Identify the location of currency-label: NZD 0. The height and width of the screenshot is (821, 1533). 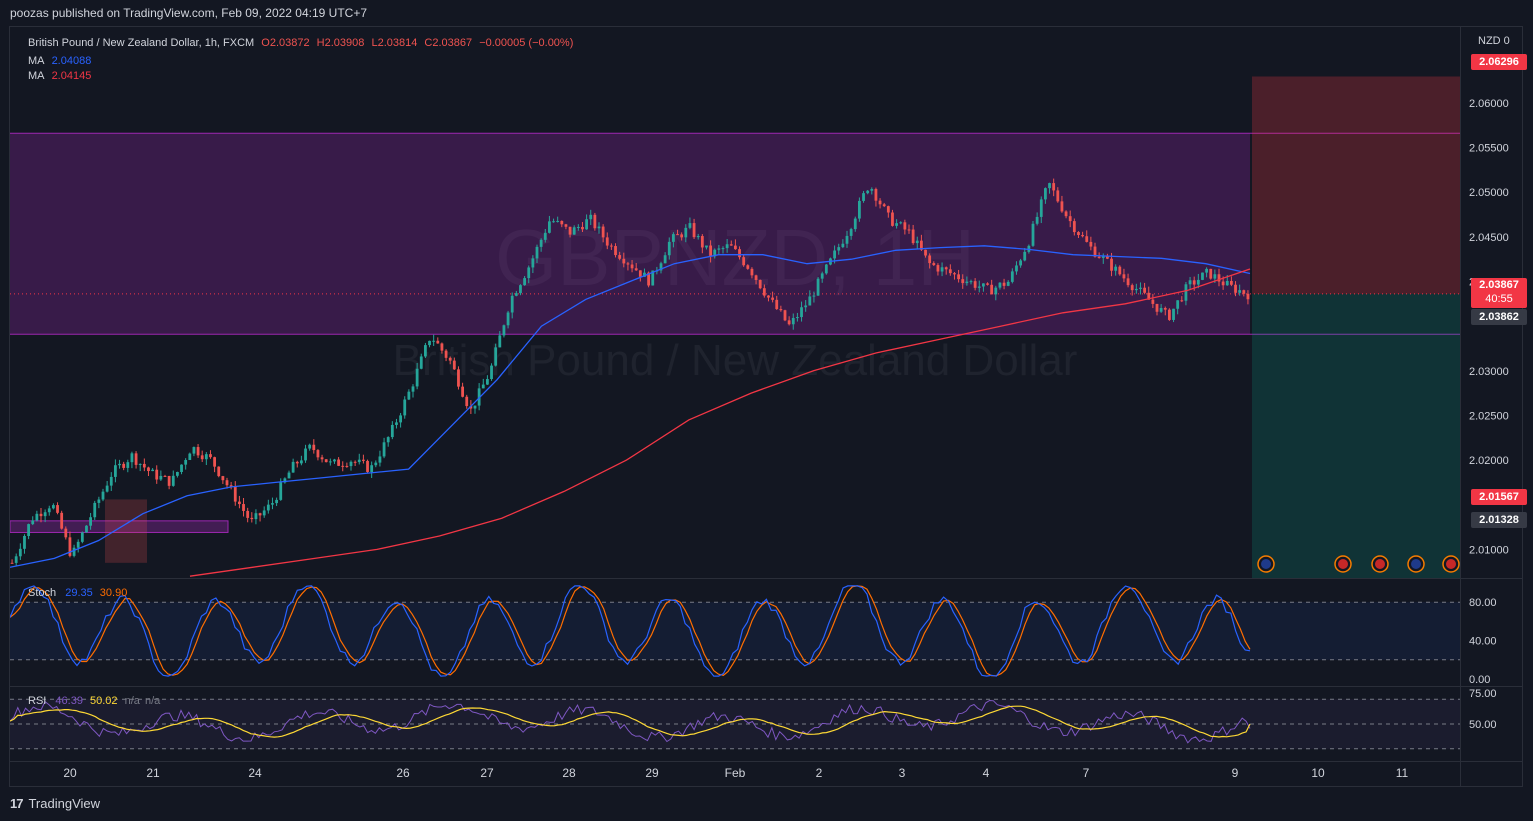
(1494, 41).